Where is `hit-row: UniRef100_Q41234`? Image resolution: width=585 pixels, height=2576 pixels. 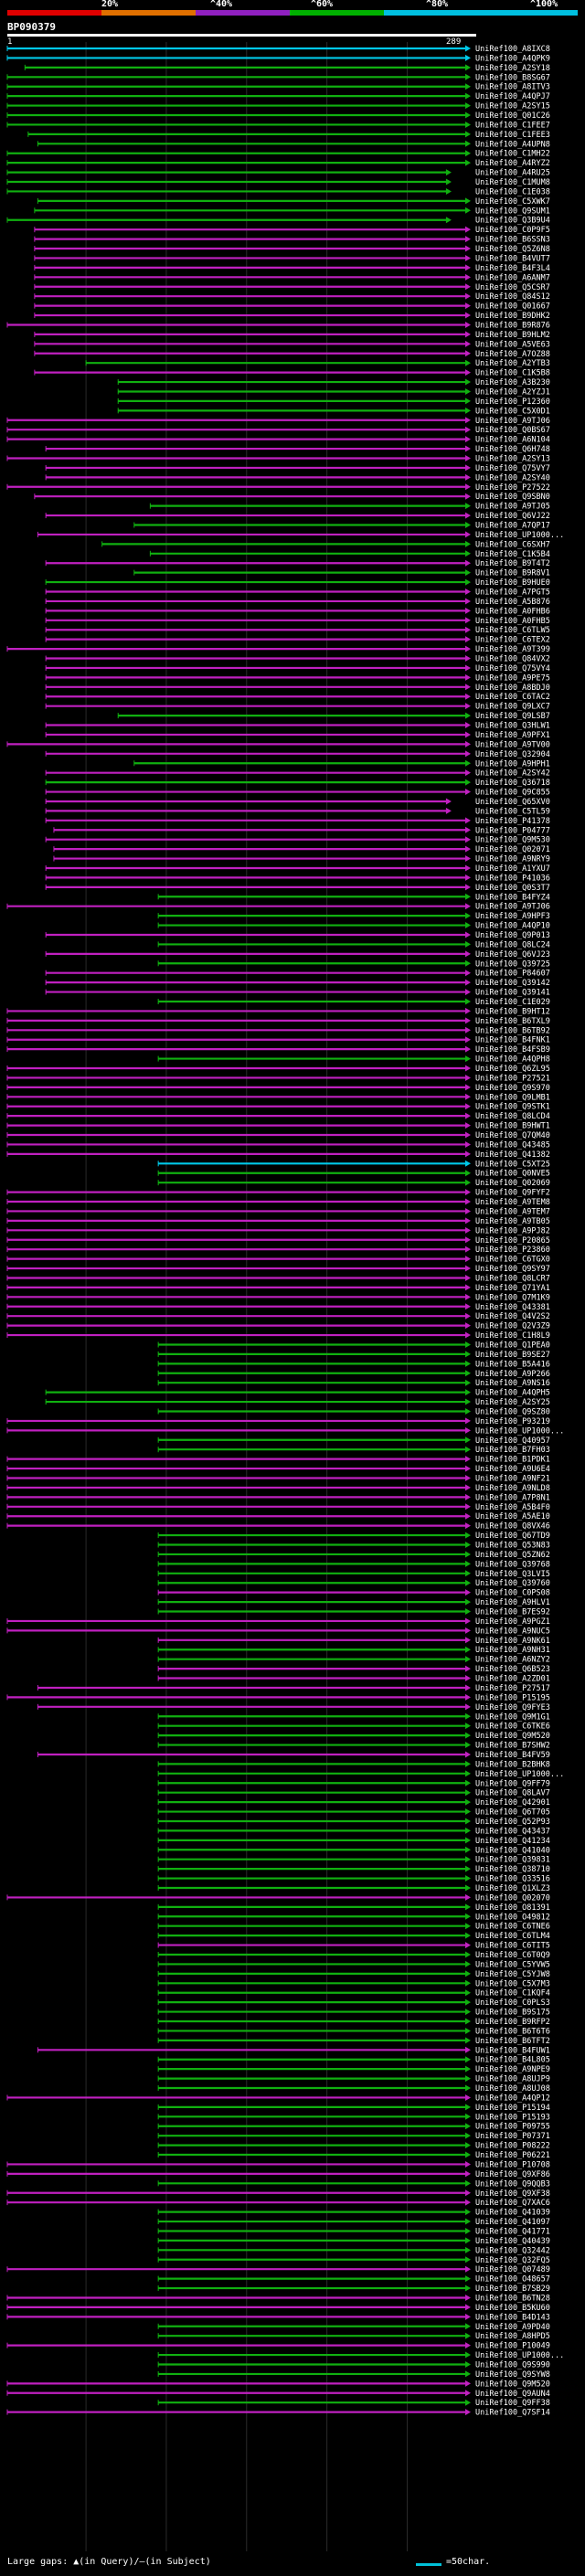 hit-row: UniRef100_Q41234 is located at coordinates (354, 1841).